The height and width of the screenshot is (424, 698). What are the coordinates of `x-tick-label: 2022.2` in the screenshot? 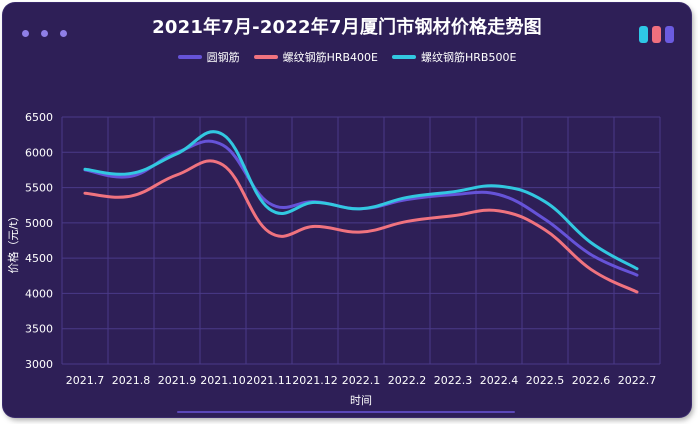 It's located at (407, 380).